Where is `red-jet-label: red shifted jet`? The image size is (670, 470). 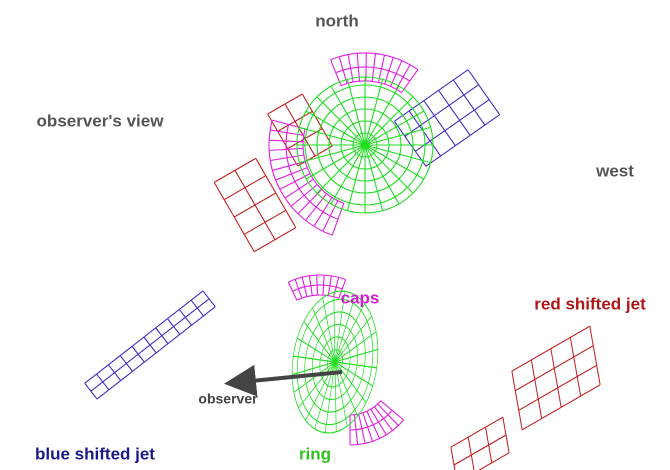 red-jet-label: red shifted jet is located at coordinates (590, 303).